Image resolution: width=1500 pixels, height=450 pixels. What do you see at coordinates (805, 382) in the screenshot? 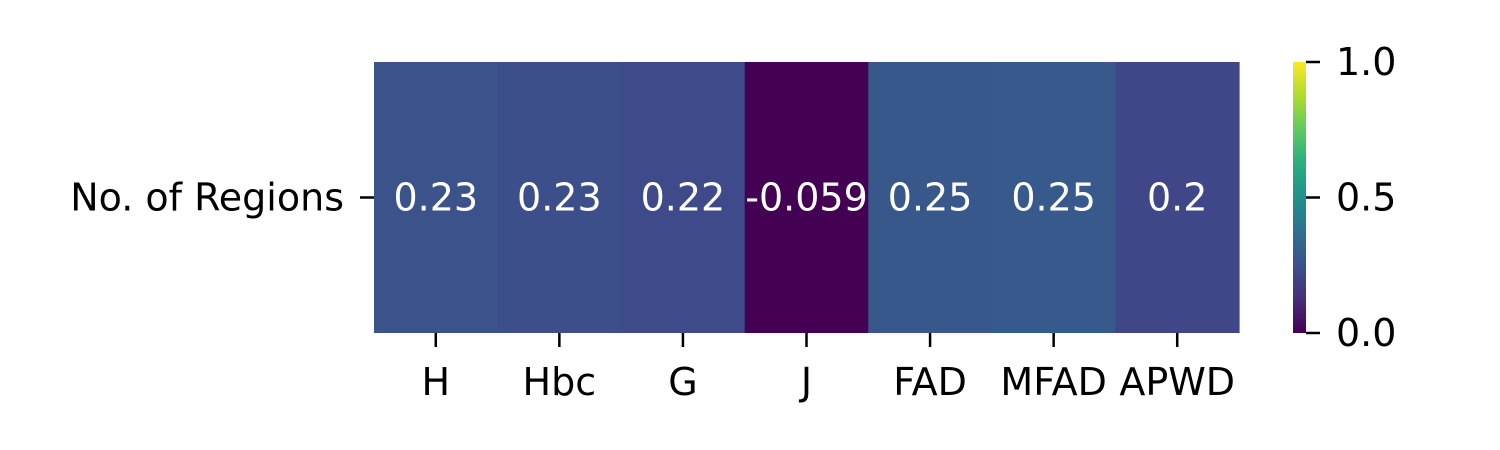
I see `x-tick-label: J` at bounding box center [805, 382].